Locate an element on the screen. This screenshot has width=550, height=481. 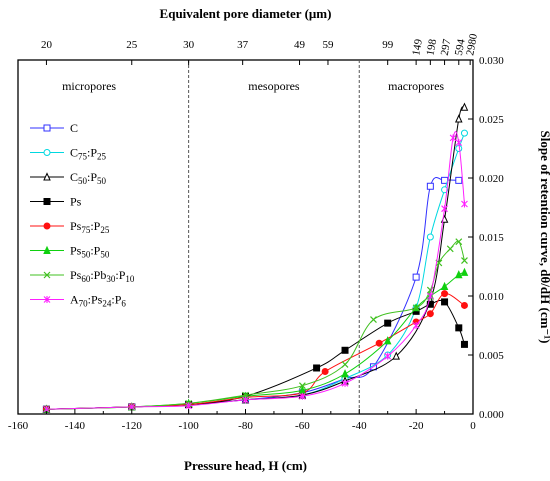
legend-label: Ps50:P50 is located at coordinates (90, 252).